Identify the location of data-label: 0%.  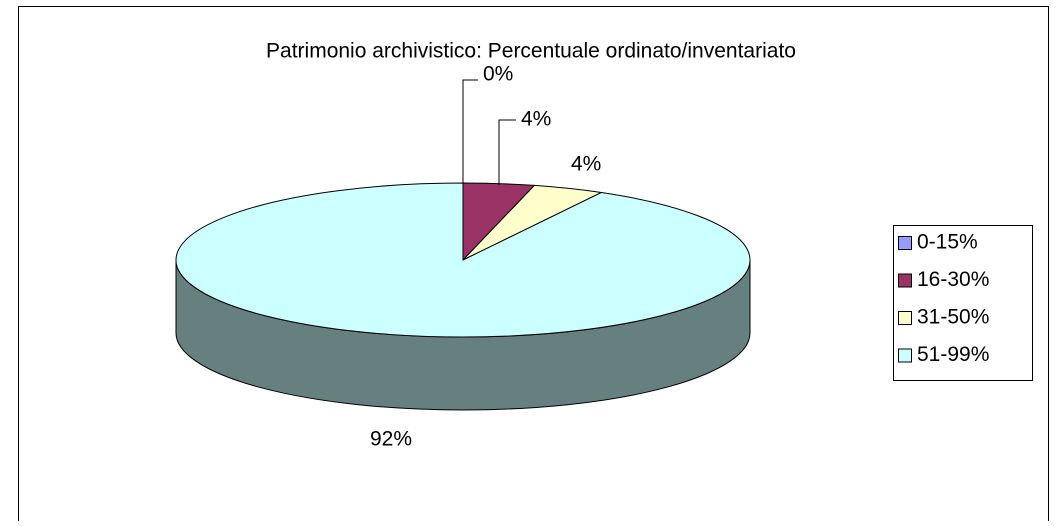
(498, 74).